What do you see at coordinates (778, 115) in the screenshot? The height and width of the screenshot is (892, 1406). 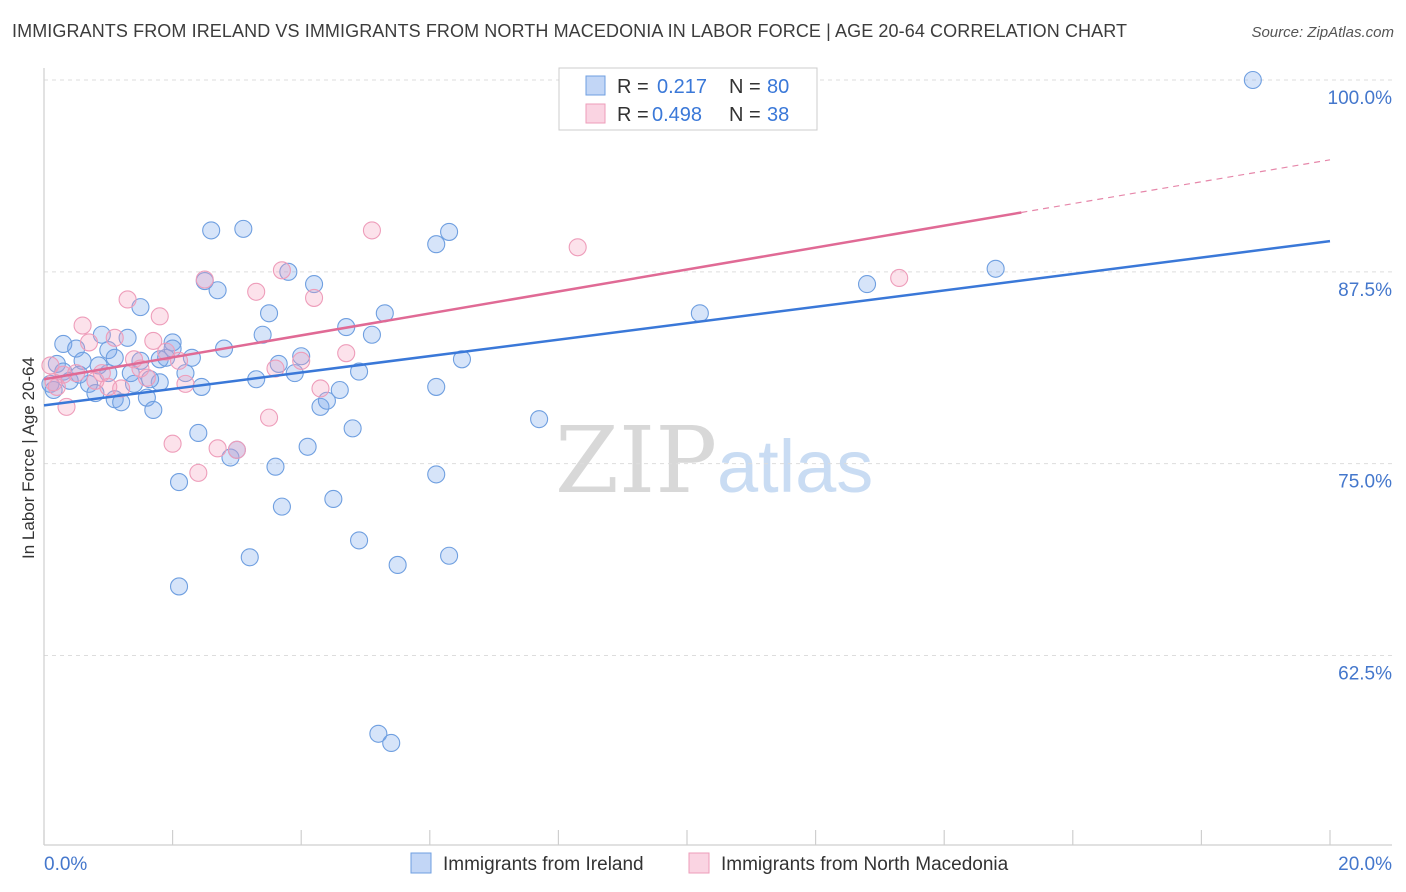 I see `legend-n-value-macedonia: 38` at bounding box center [778, 115].